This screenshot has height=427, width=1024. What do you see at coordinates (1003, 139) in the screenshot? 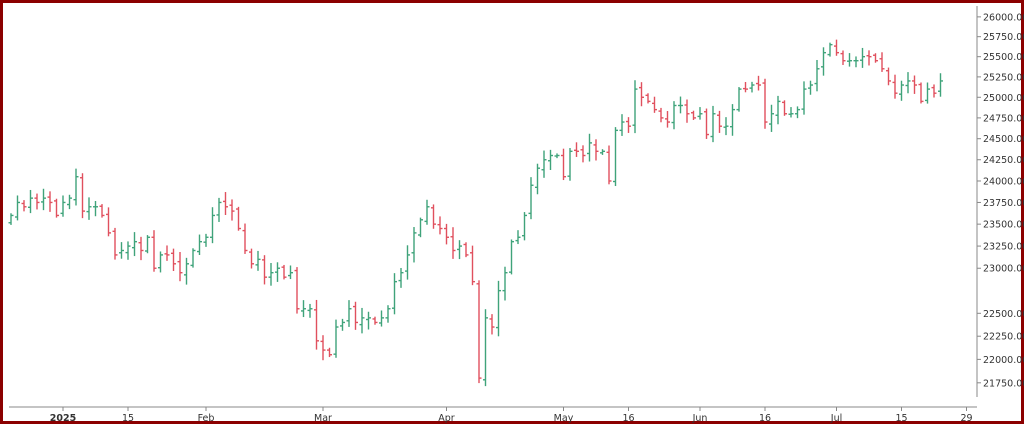
I see `y-tick-label: 24500.00` at bounding box center [1003, 139].